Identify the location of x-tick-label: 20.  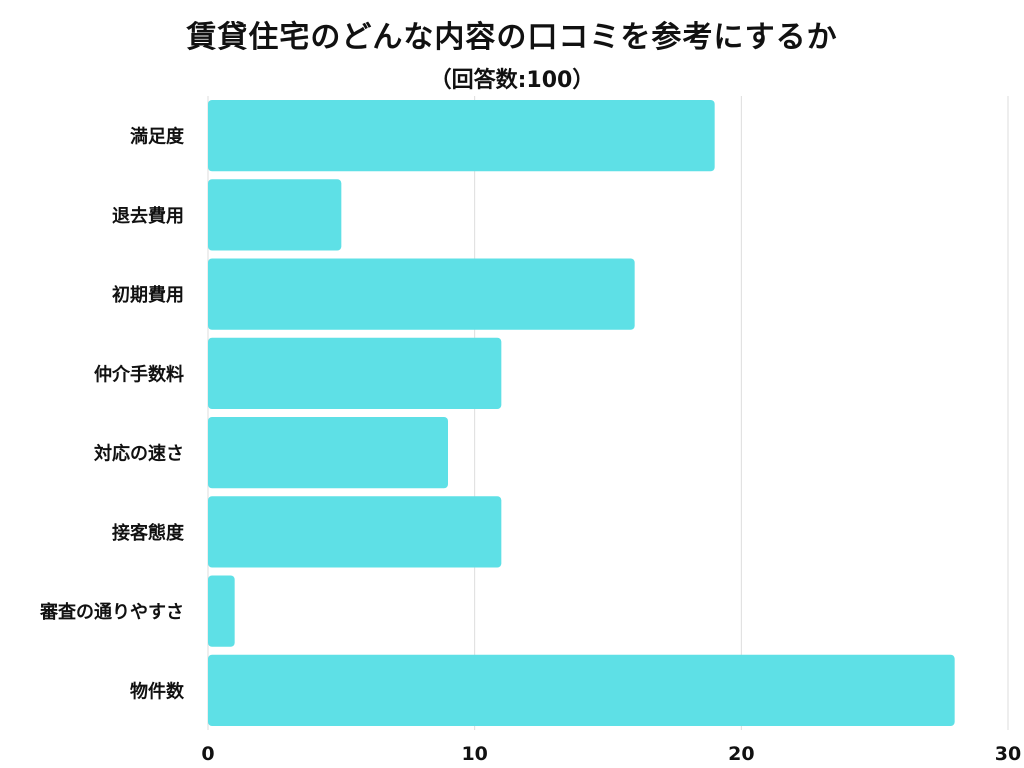
(741, 754).